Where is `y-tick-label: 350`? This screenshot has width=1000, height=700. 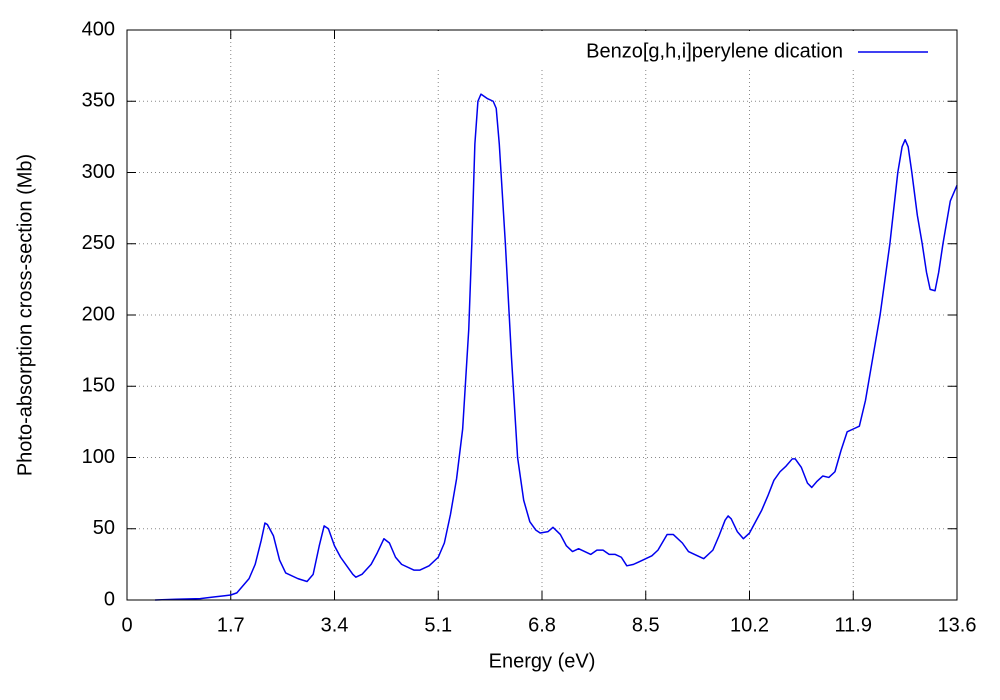
y-tick-label: 350 is located at coordinates (98, 101).